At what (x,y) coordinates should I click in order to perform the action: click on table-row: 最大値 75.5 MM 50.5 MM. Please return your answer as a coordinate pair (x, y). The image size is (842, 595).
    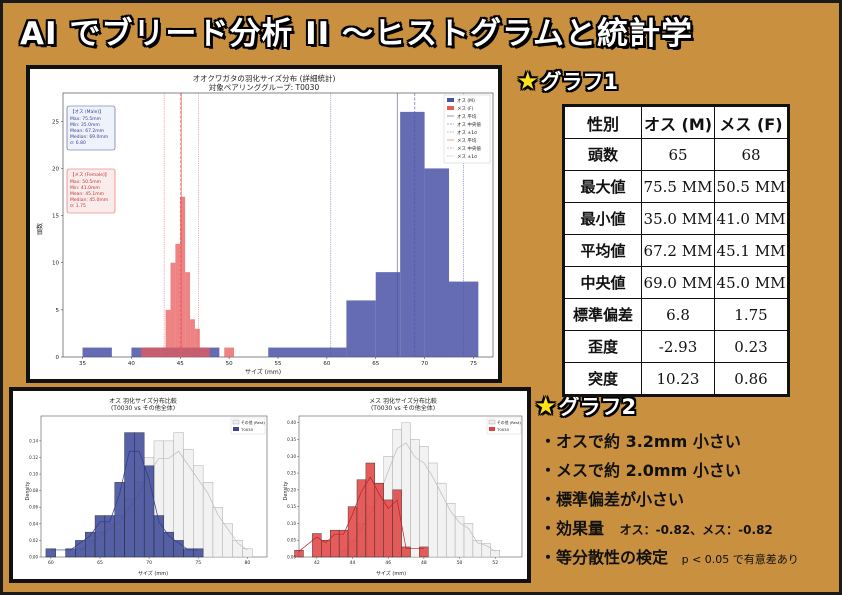
    Looking at the image, I should click on (676, 186).